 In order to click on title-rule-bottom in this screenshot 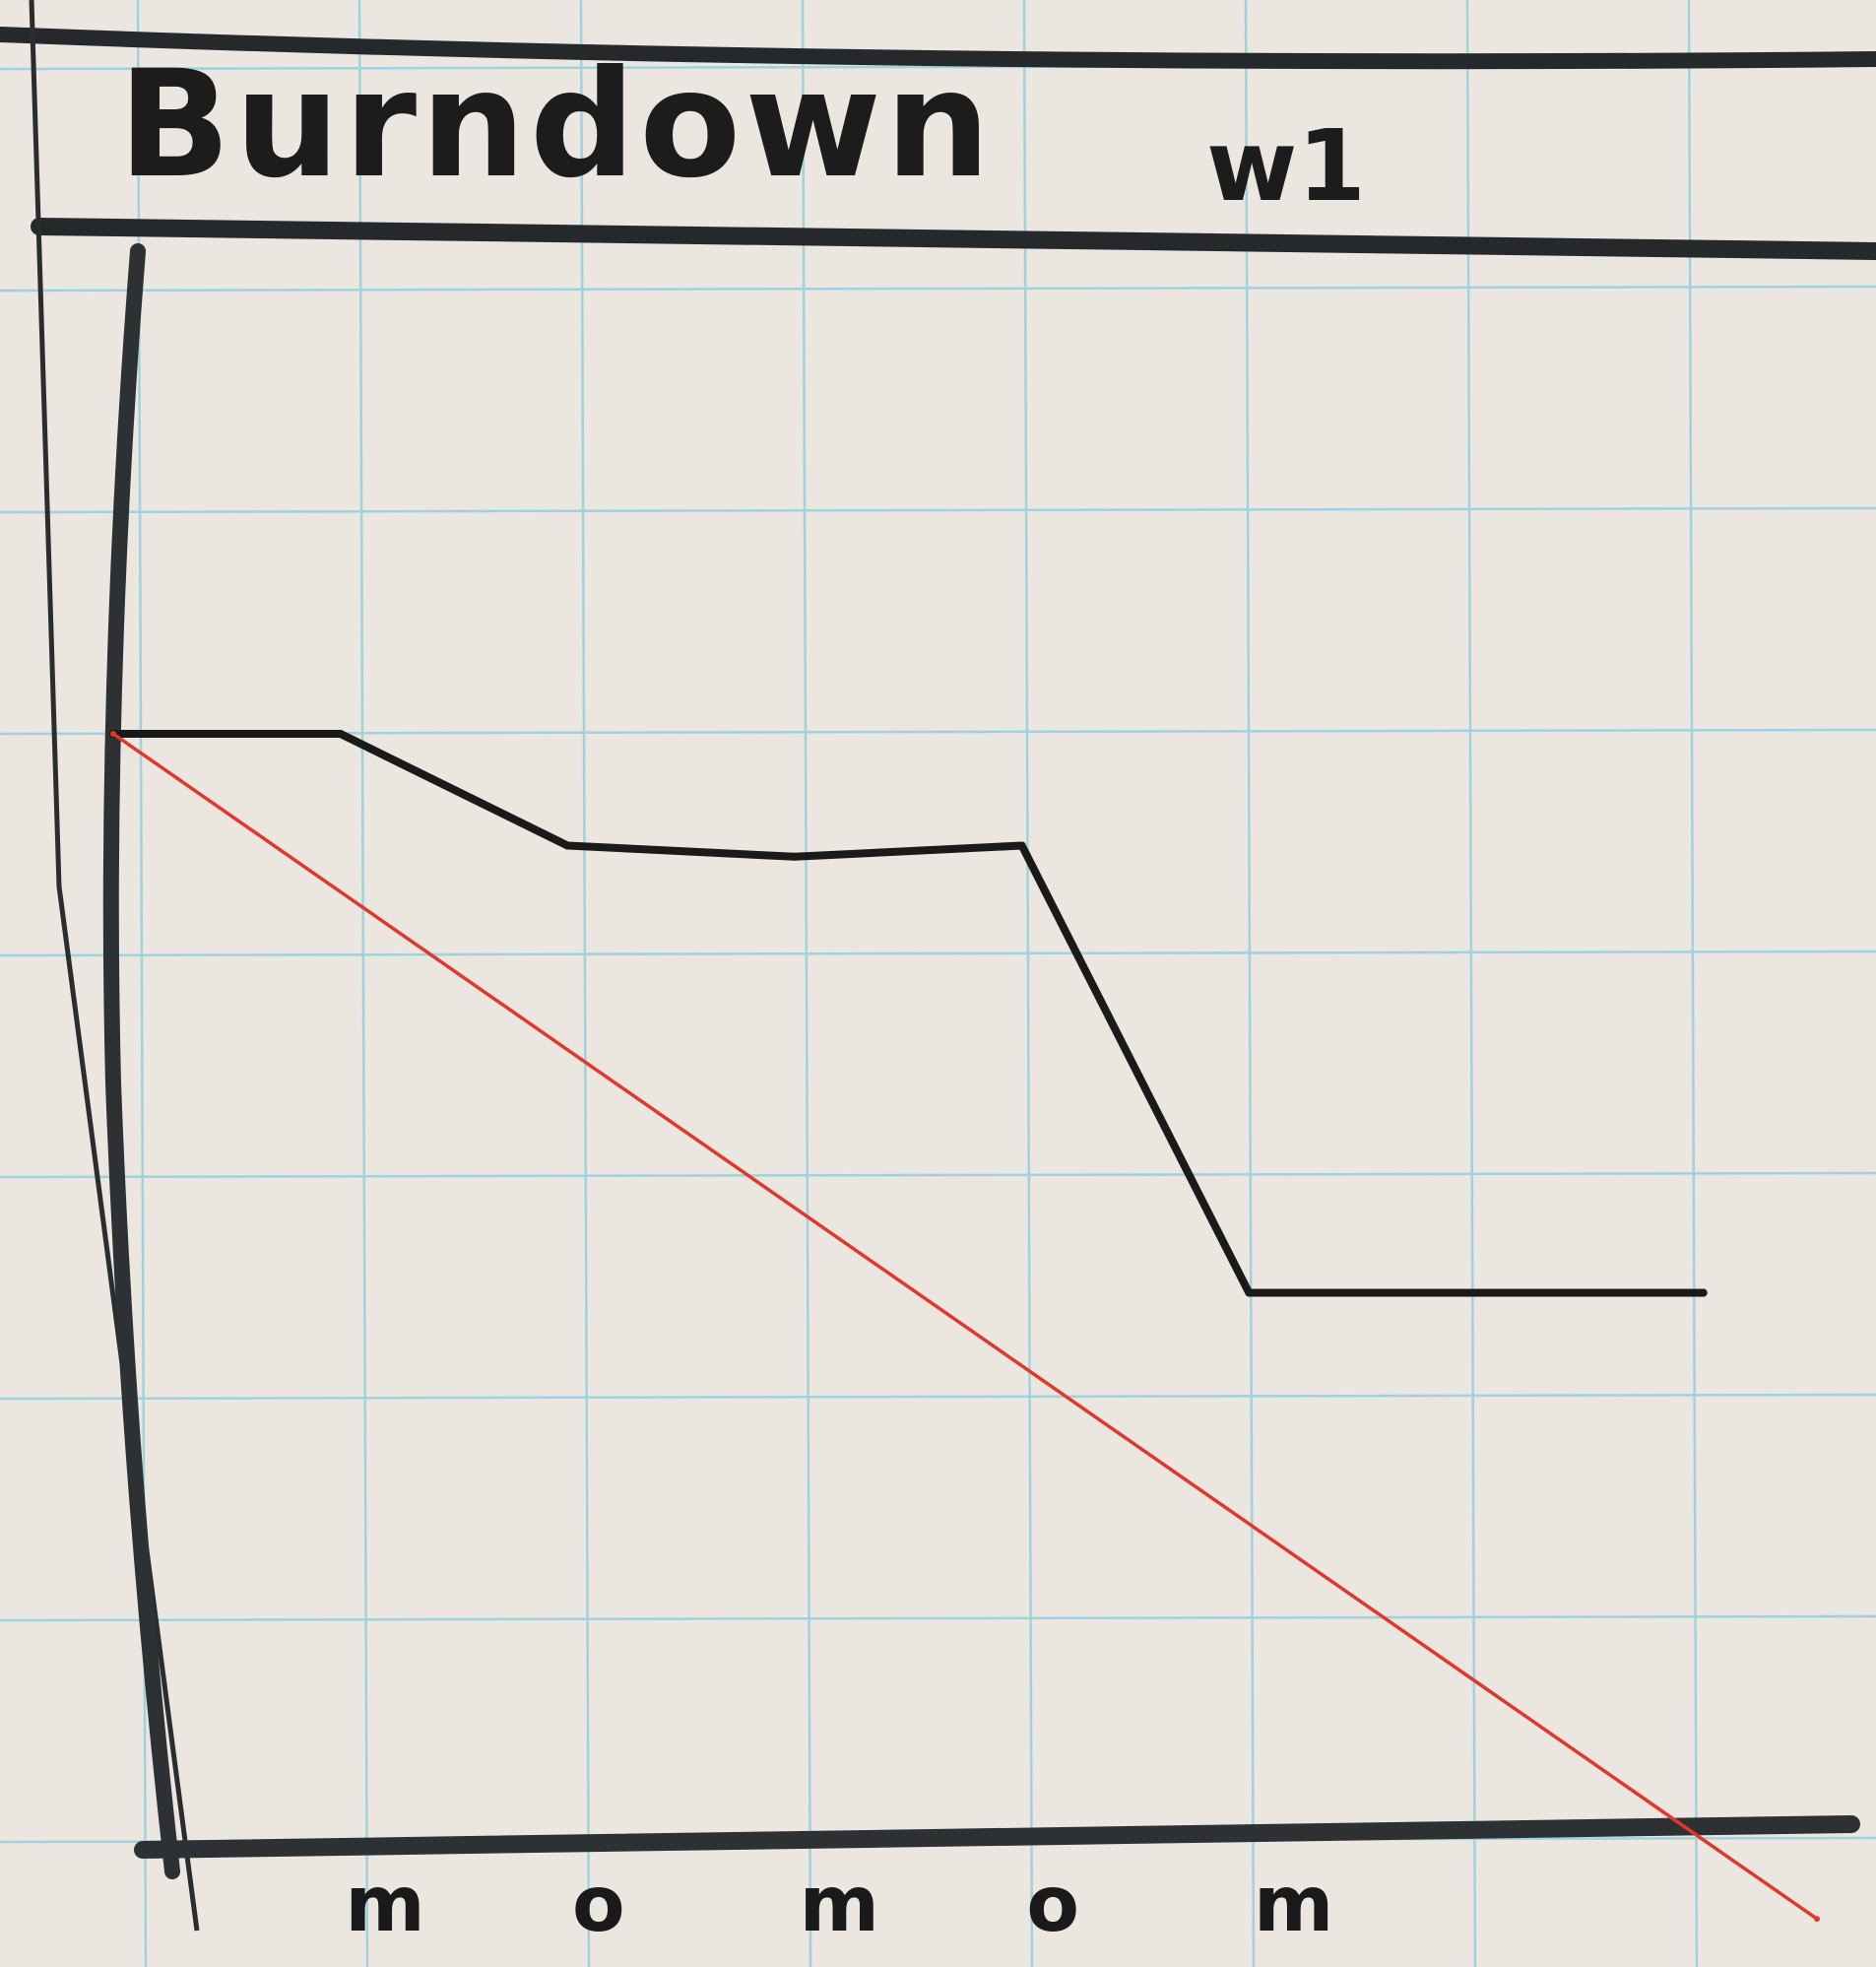, I will do `click(954, 239)`.